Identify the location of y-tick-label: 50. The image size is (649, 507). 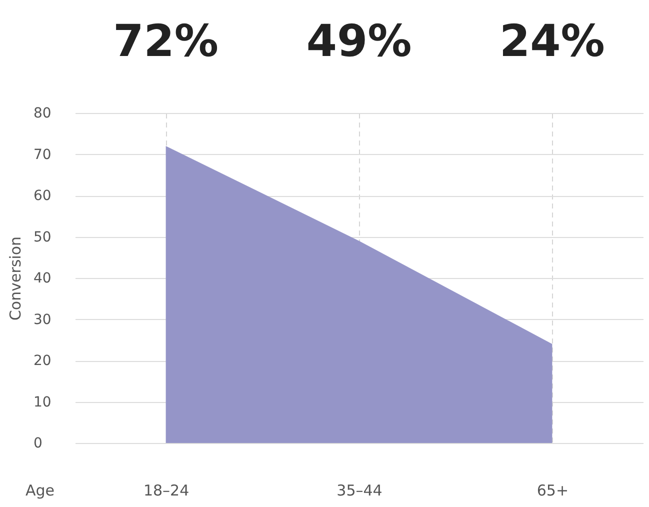
(43, 237).